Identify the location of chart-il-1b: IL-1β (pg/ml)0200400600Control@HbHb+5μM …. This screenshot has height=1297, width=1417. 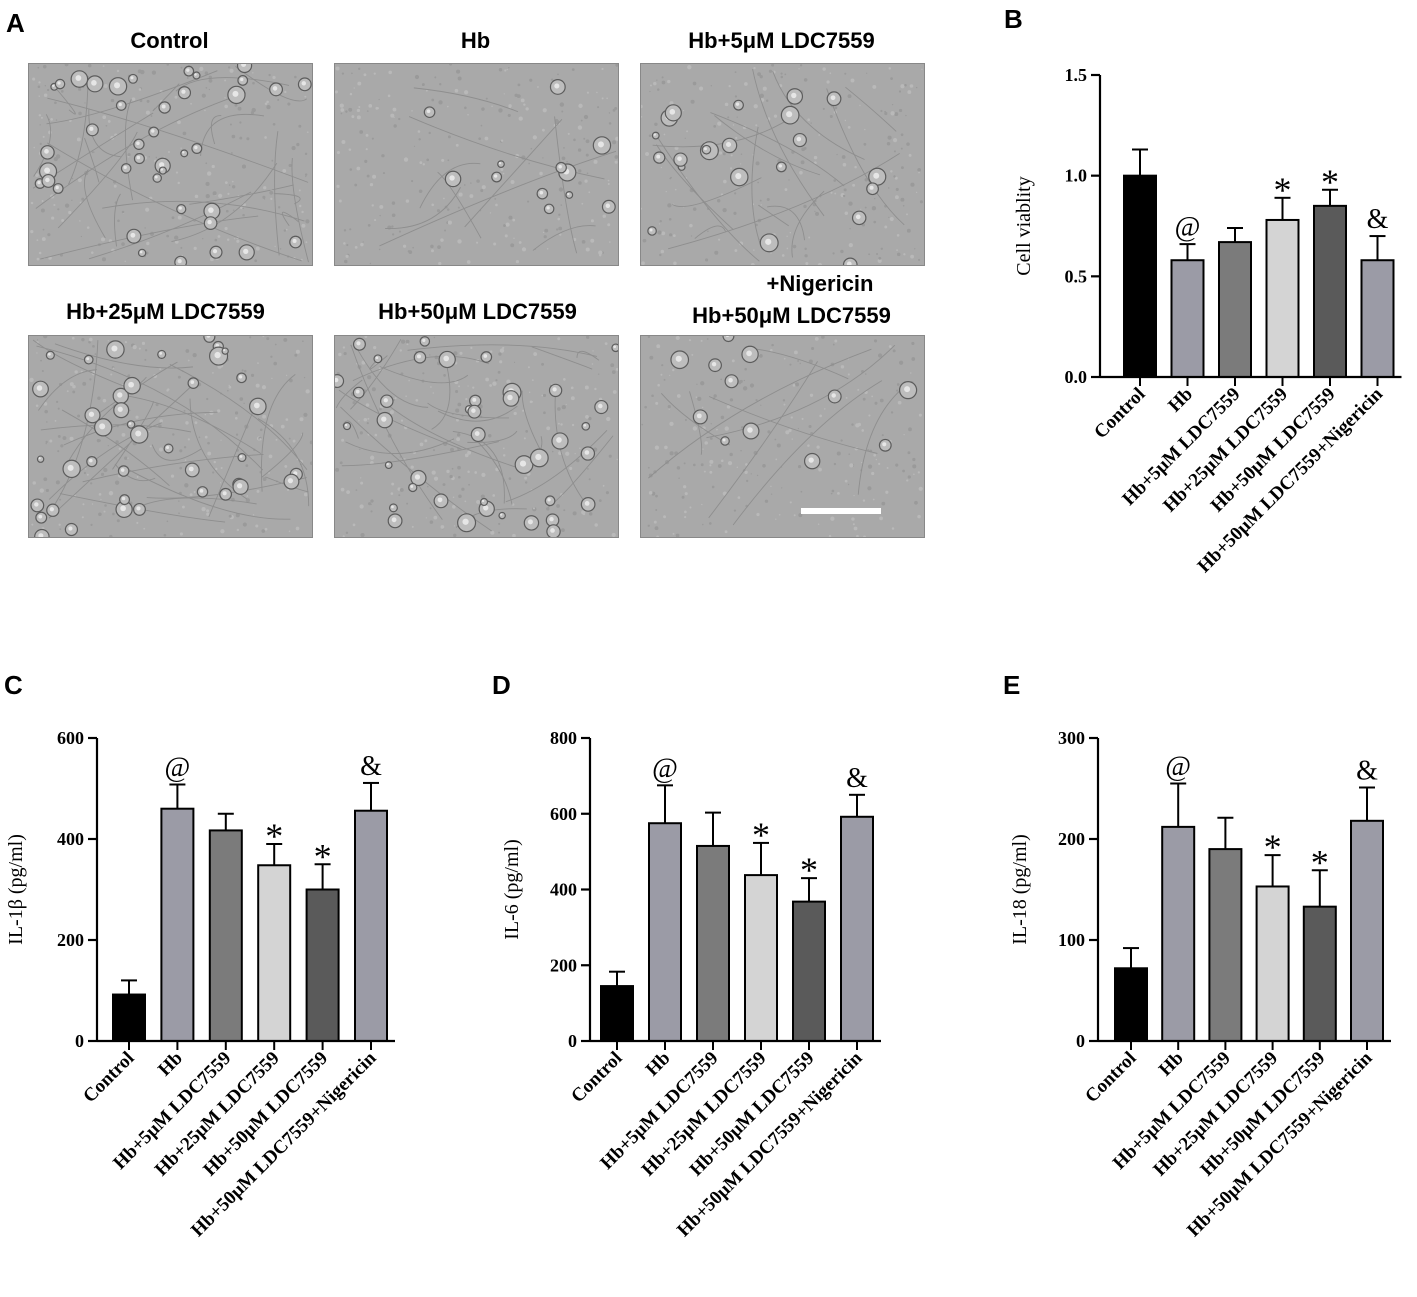
(200, 984).